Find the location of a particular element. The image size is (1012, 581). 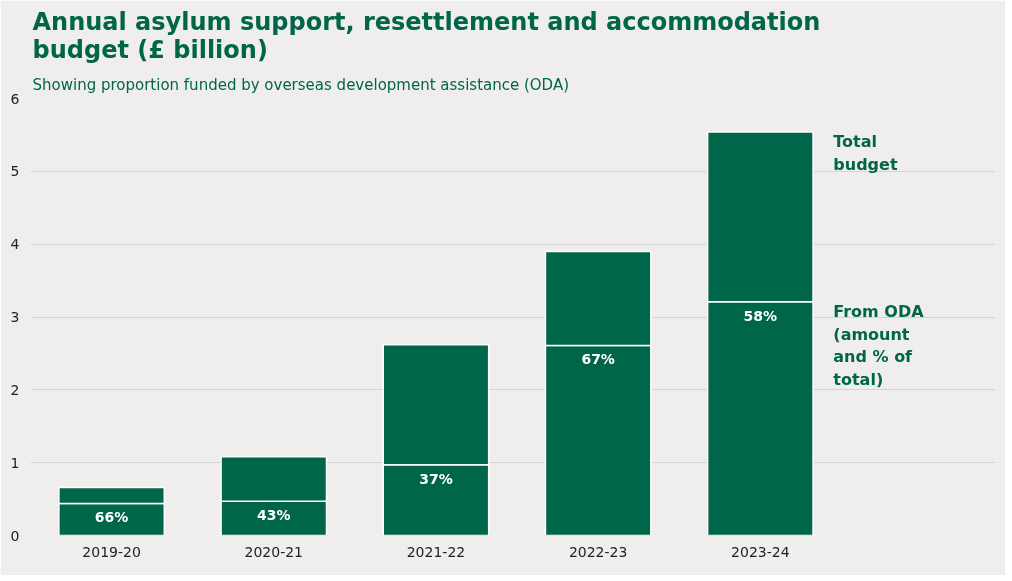

y-tick-label: 2 is located at coordinates (15, 389).